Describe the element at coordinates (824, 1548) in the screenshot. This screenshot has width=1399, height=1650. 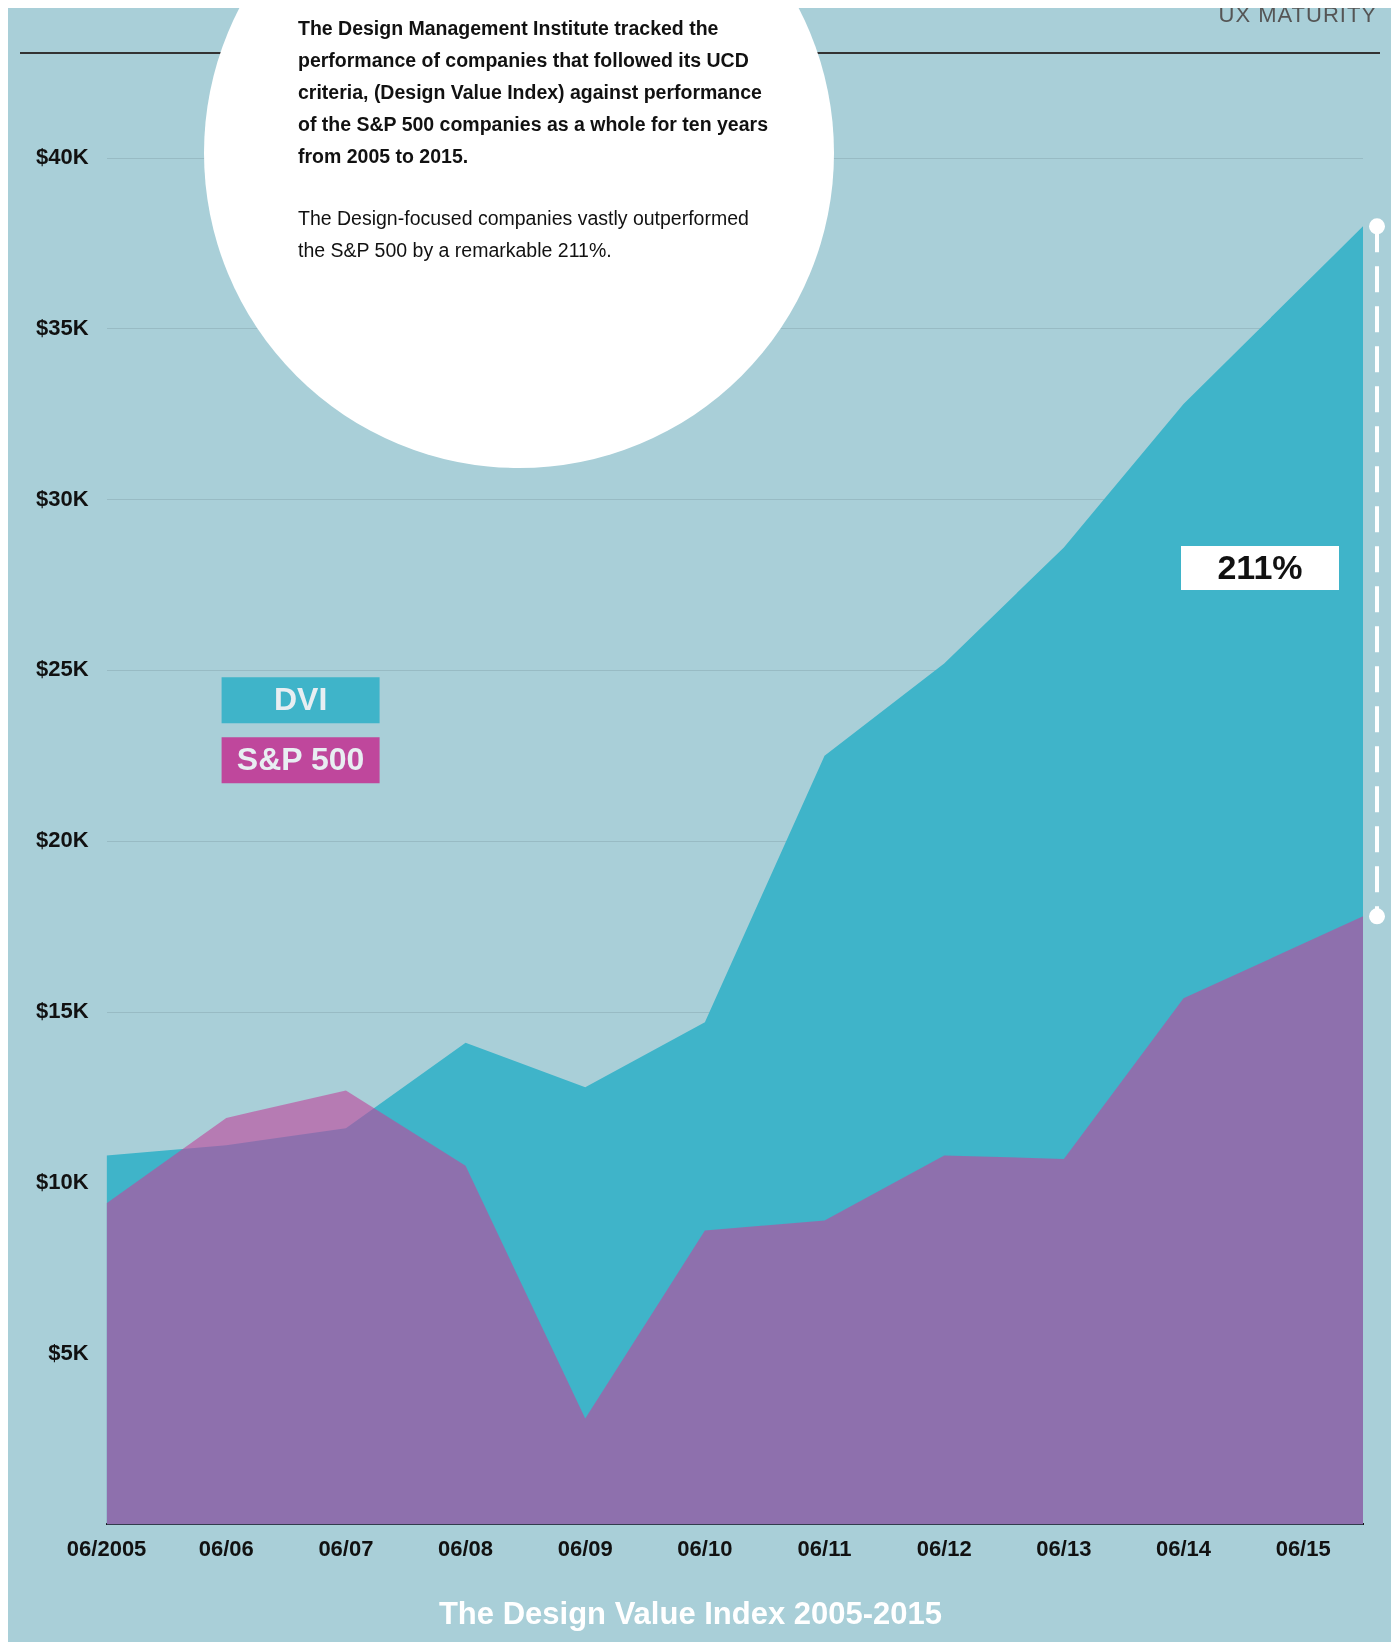
I see `x-tick-label: 06/11` at that location.